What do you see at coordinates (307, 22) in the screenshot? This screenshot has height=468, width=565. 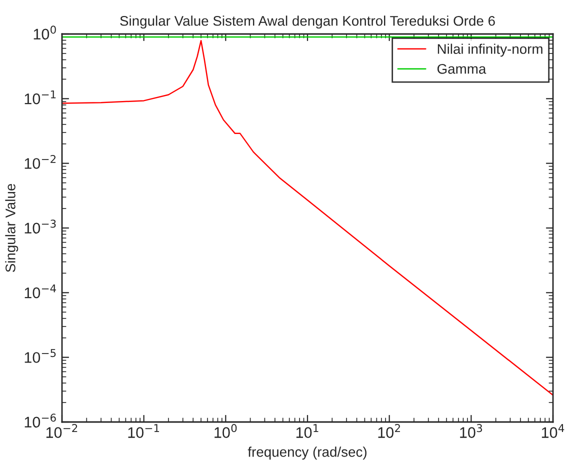 I see `chart-title: Singular Value Sistem Awal dengan Kontrol Tereduksi Orde 6` at bounding box center [307, 22].